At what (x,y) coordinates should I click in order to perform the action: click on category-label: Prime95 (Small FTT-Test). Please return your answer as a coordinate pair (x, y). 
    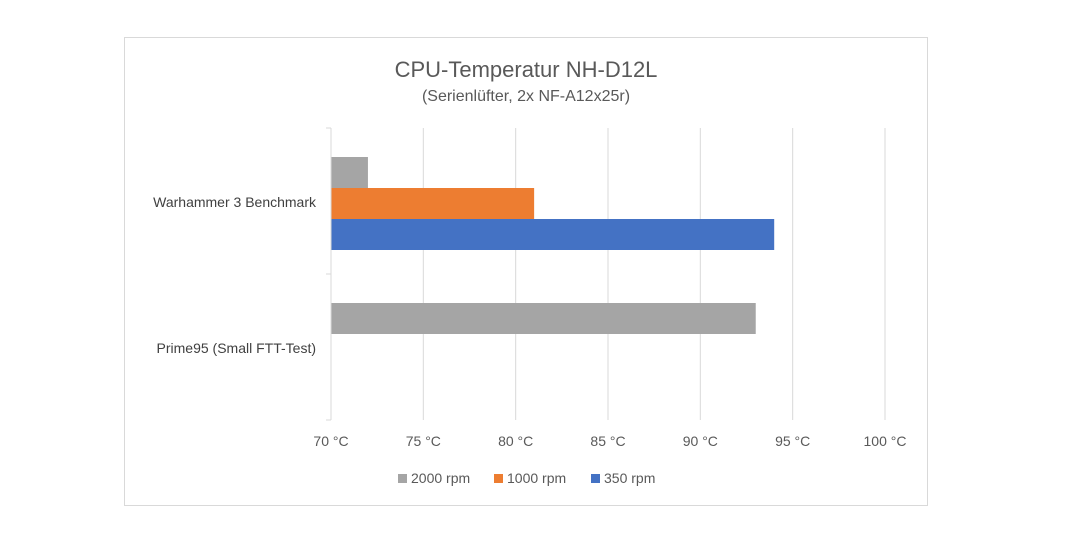
    Looking at the image, I should click on (236, 348).